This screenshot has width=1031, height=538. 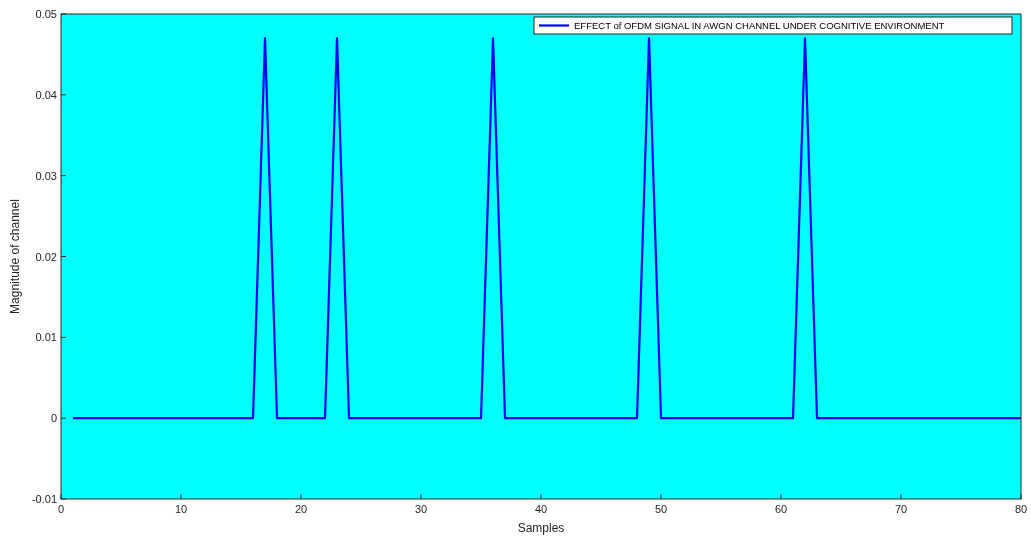 I want to click on y-tick-label: 0.01, so click(x=46, y=337).